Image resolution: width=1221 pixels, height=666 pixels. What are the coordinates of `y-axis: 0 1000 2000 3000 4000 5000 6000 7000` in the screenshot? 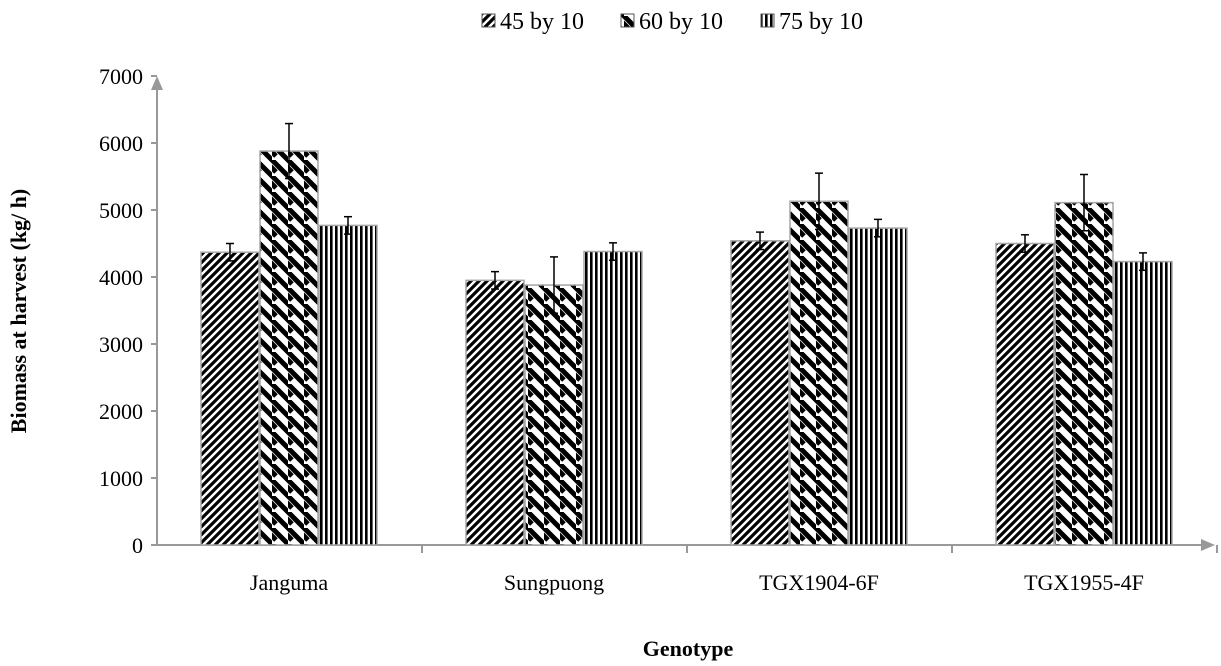 It's located at (131, 311).